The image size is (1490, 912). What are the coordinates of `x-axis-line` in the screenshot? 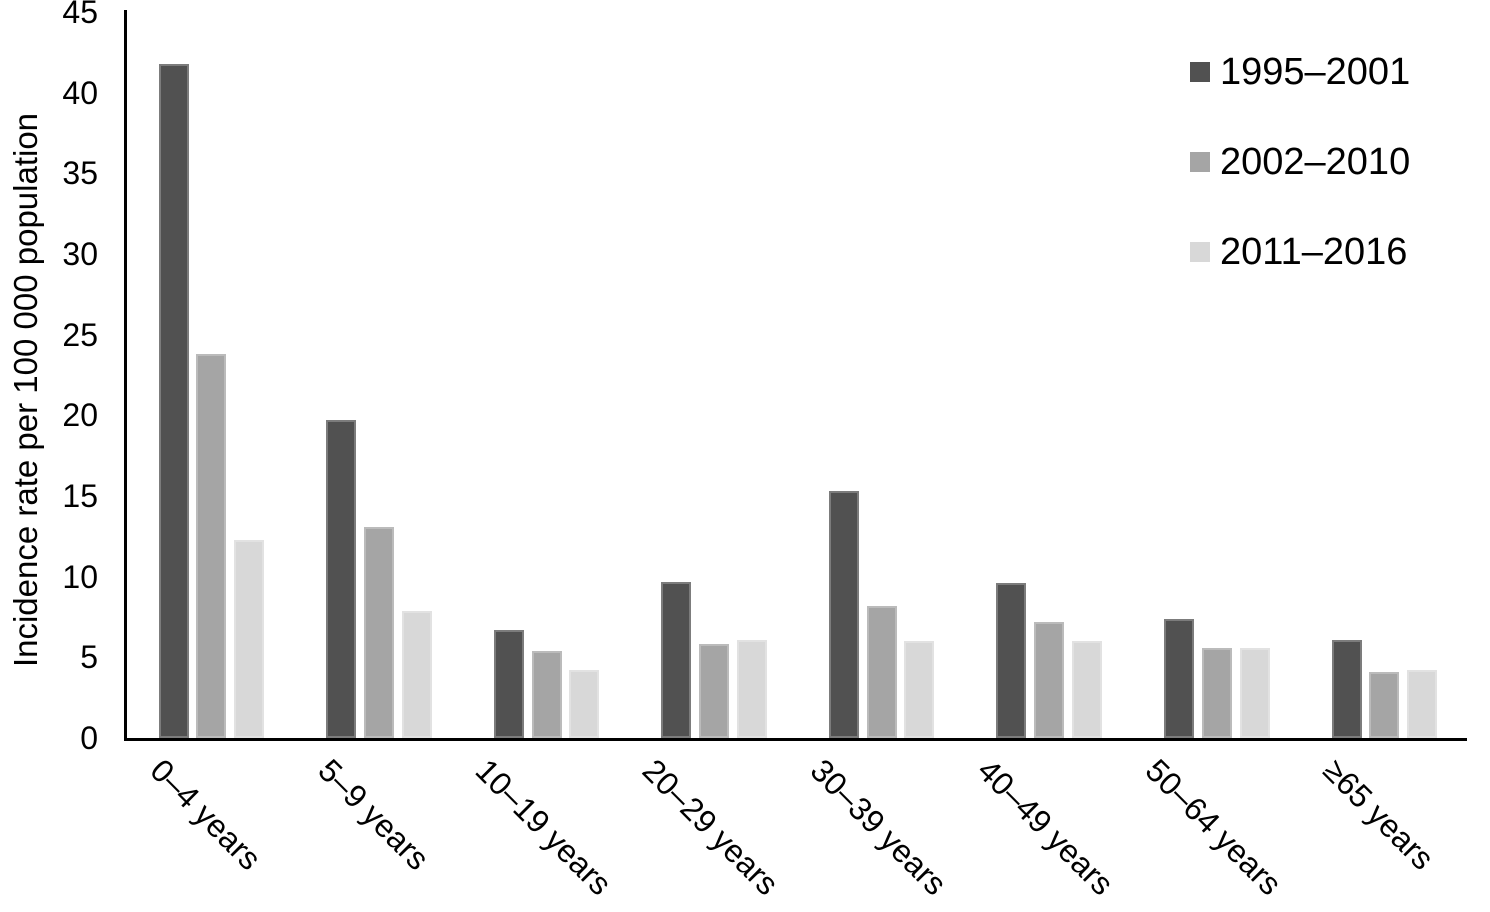 It's located at (795, 739).